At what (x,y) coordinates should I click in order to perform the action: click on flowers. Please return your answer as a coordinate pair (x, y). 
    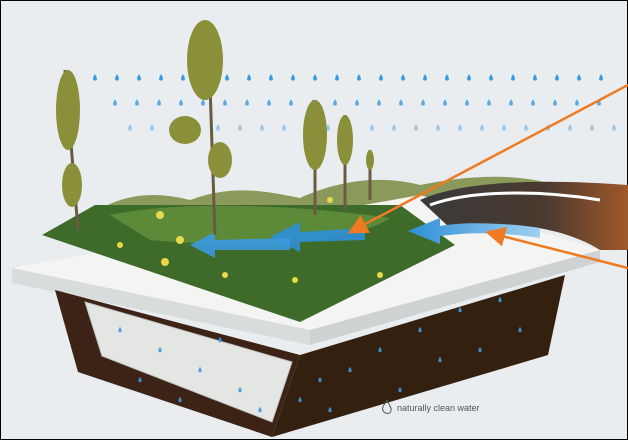
    Looking at the image, I should click on (250, 240).